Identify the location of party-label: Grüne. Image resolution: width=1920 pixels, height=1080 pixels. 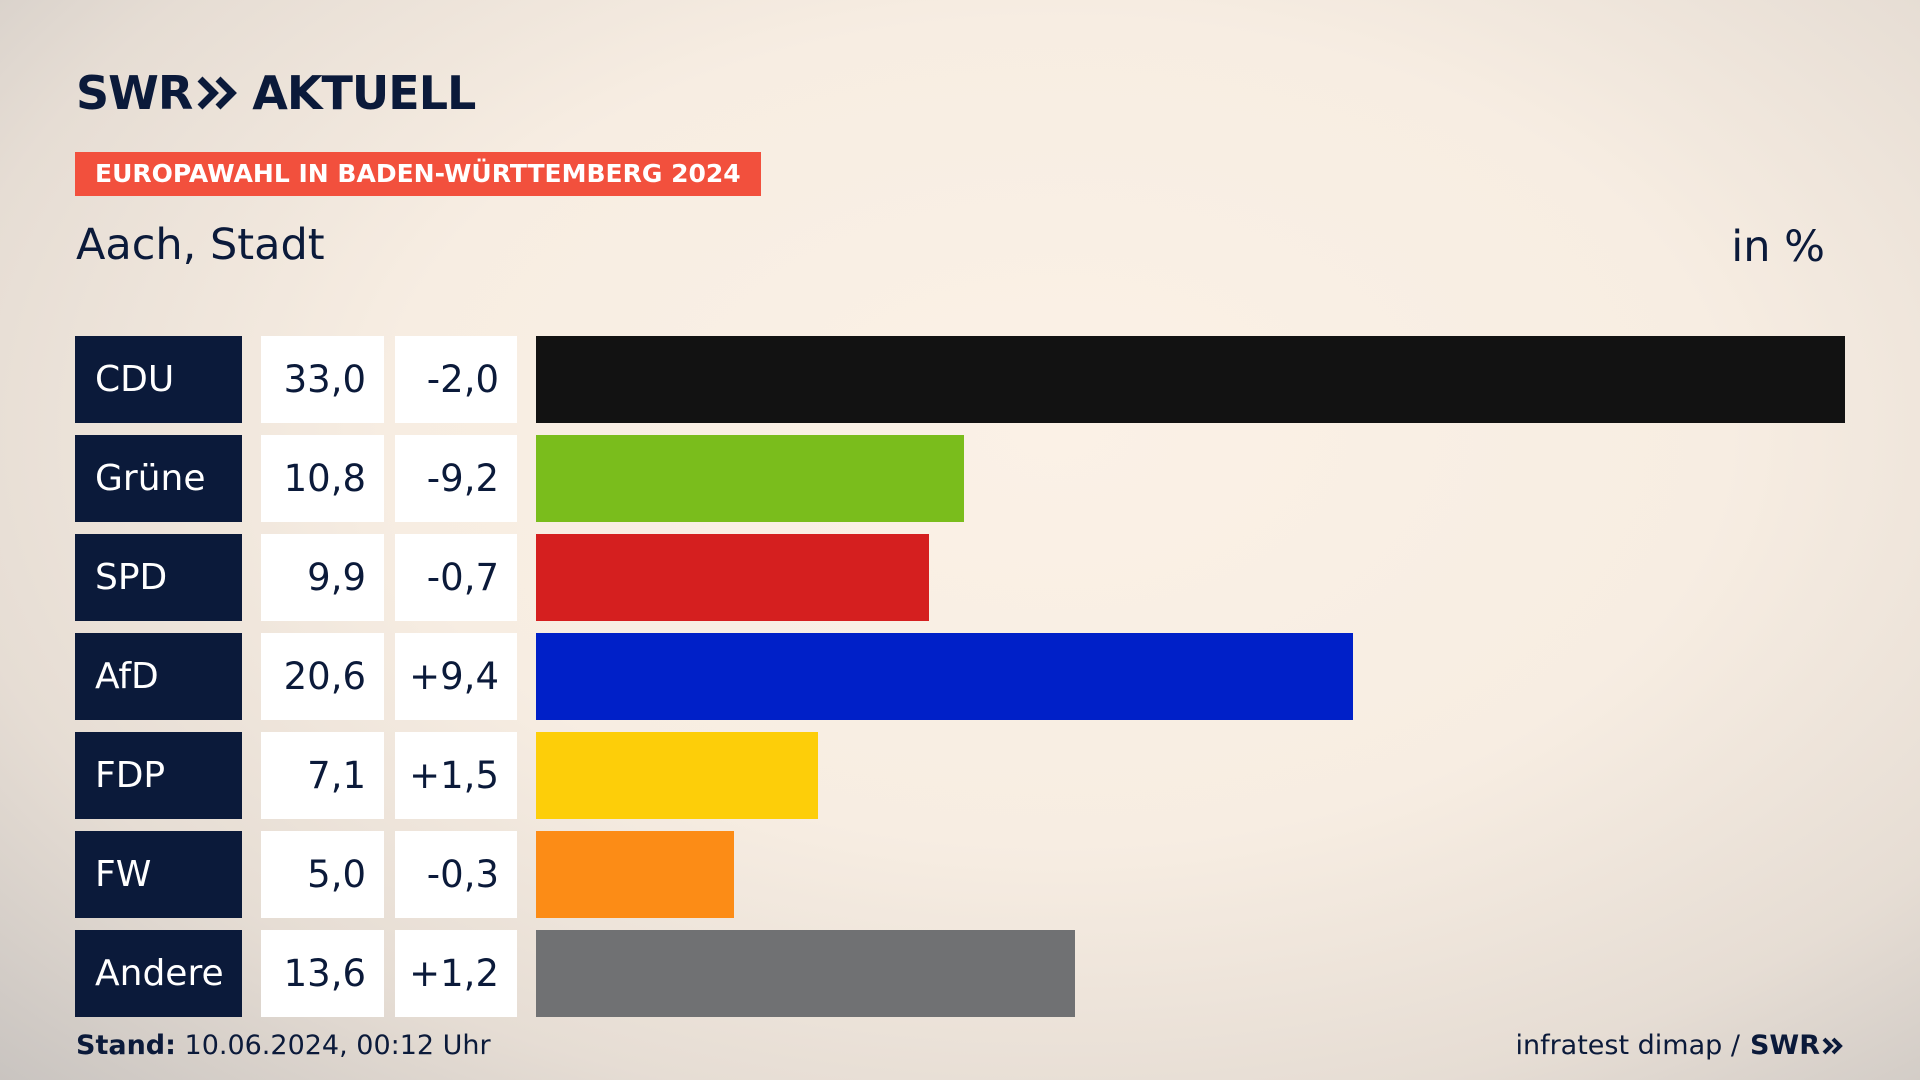
(158, 478).